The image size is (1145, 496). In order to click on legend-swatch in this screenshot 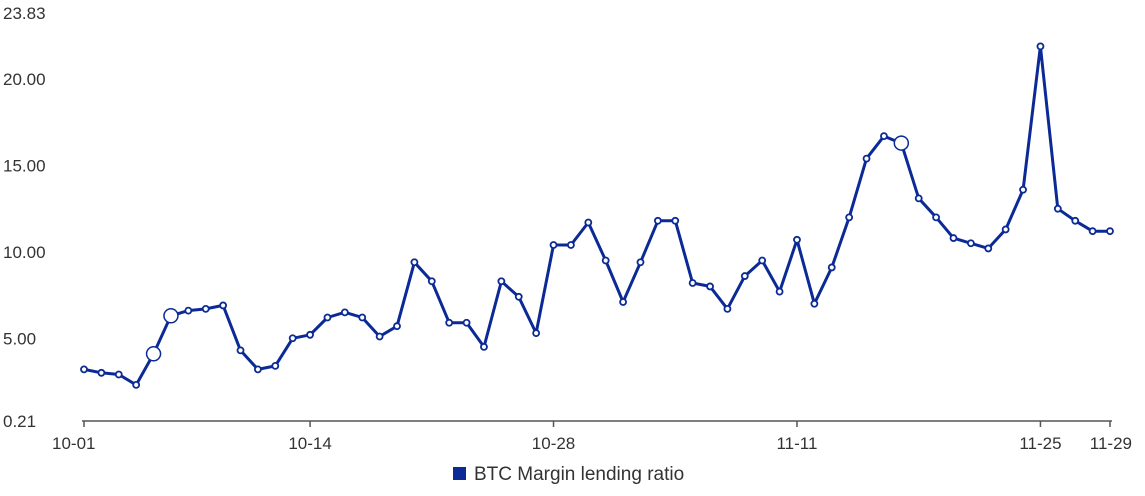, I will do `click(459, 473)`.